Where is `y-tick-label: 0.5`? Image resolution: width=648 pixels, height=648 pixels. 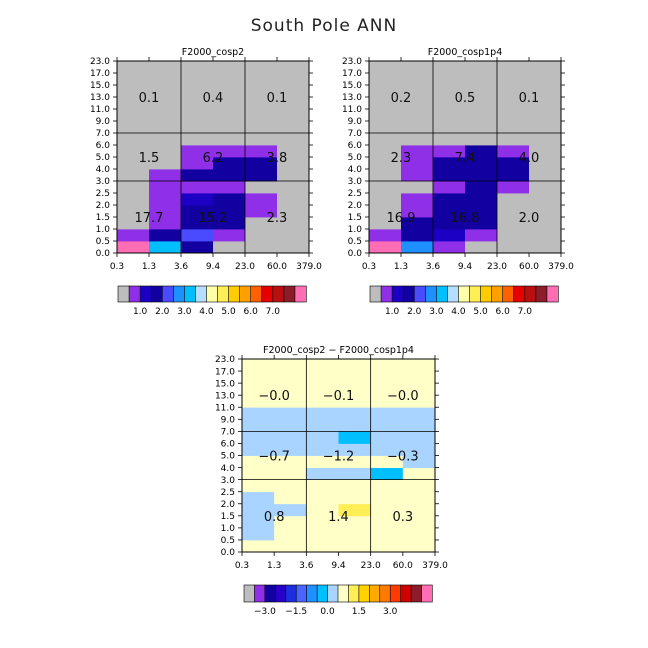
y-tick-label: 0.5 is located at coordinates (228, 541).